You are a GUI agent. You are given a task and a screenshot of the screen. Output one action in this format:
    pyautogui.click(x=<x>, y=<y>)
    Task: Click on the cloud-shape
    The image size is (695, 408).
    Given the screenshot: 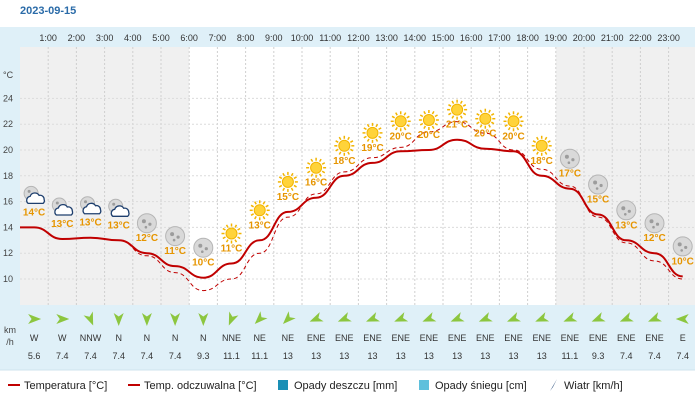 What is the action you would take?
    pyautogui.click(x=120, y=211)
    